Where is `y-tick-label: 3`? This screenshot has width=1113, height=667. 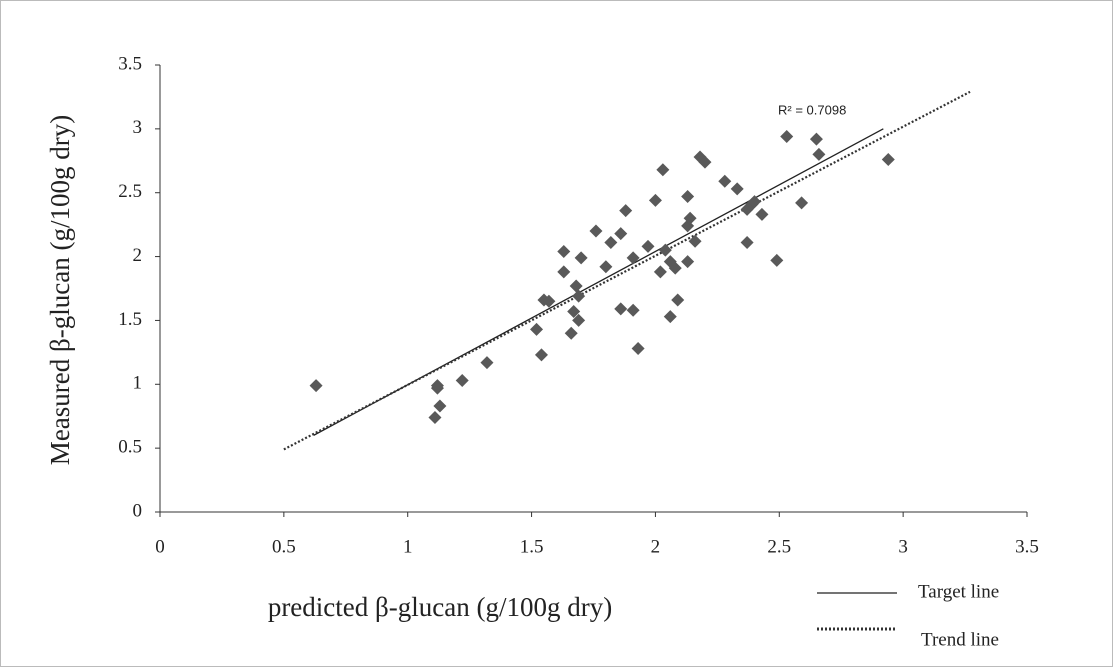 y-tick-label: 3 is located at coordinates (138, 127).